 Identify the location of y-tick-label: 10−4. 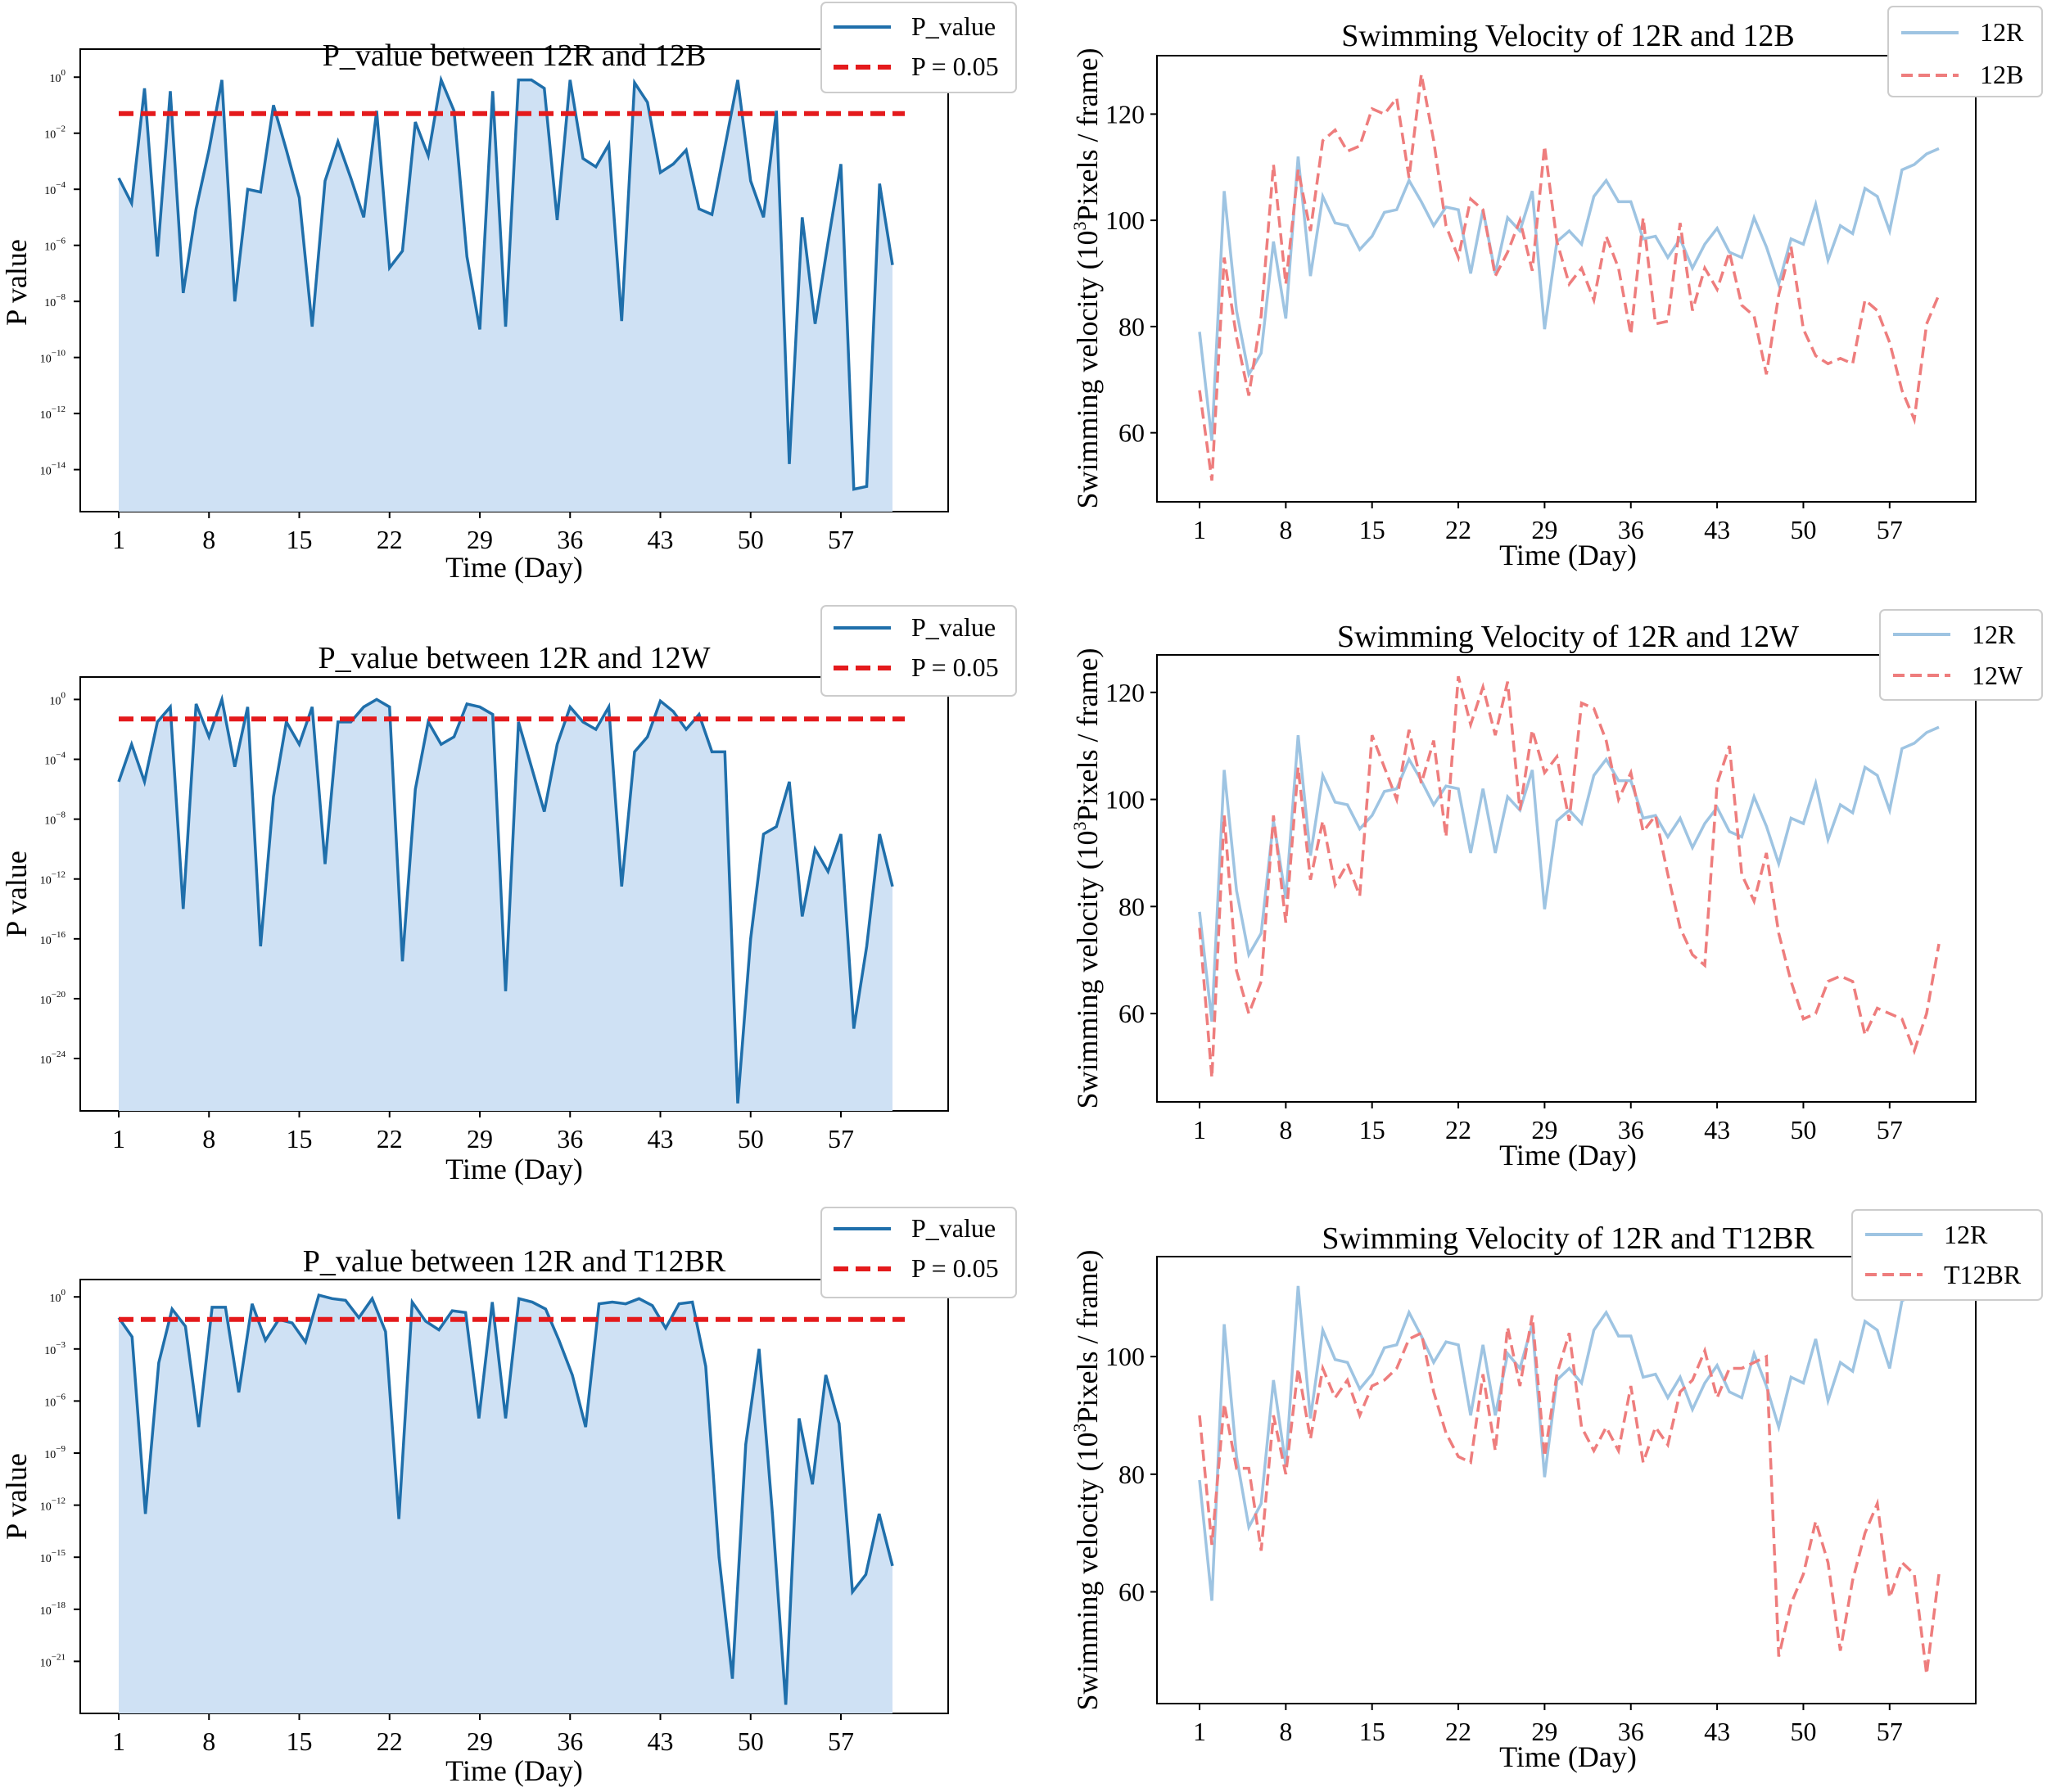
(55, 759).